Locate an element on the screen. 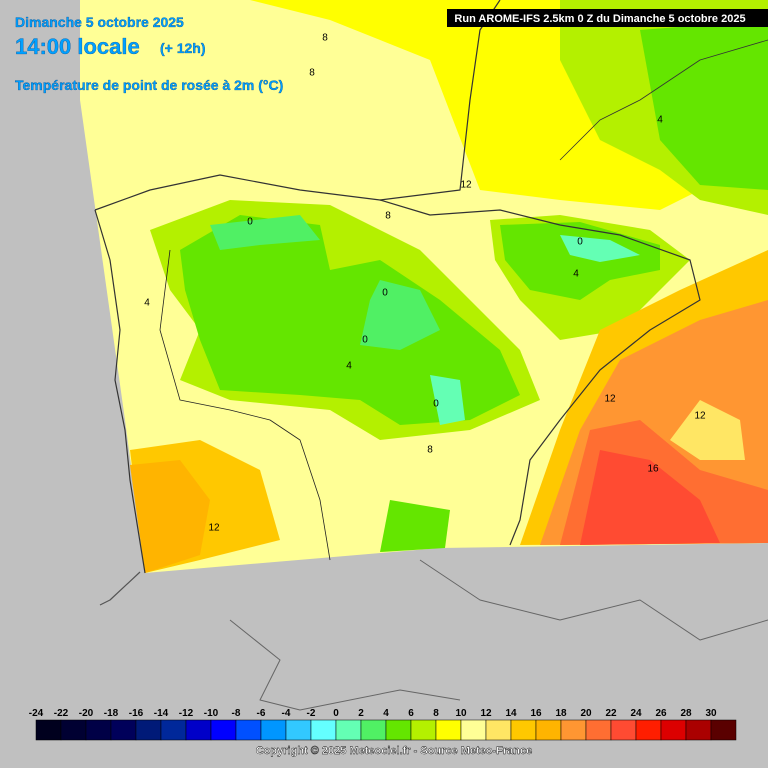 This screenshot has width=768, height=773. colorbar-label: 10 is located at coordinates (461, 713).